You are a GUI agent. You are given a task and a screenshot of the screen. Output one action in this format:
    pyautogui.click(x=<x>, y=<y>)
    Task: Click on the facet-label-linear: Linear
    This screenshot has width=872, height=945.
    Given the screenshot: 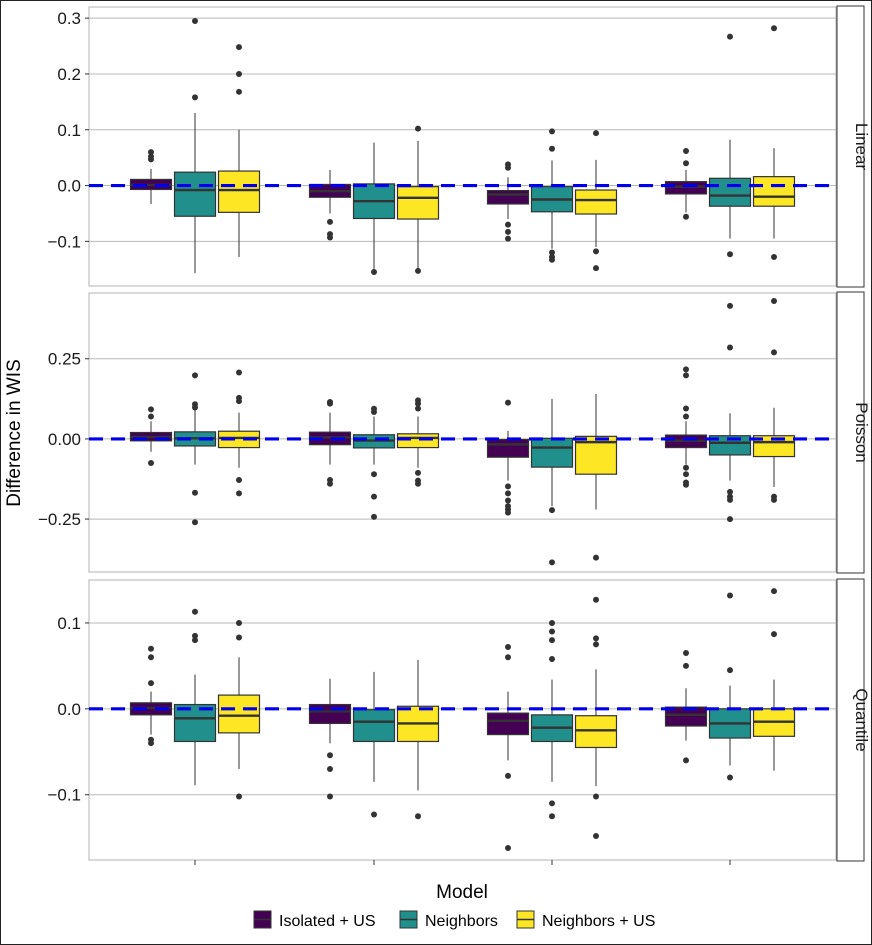 What is the action you would take?
    pyautogui.click(x=861, y=147)
    